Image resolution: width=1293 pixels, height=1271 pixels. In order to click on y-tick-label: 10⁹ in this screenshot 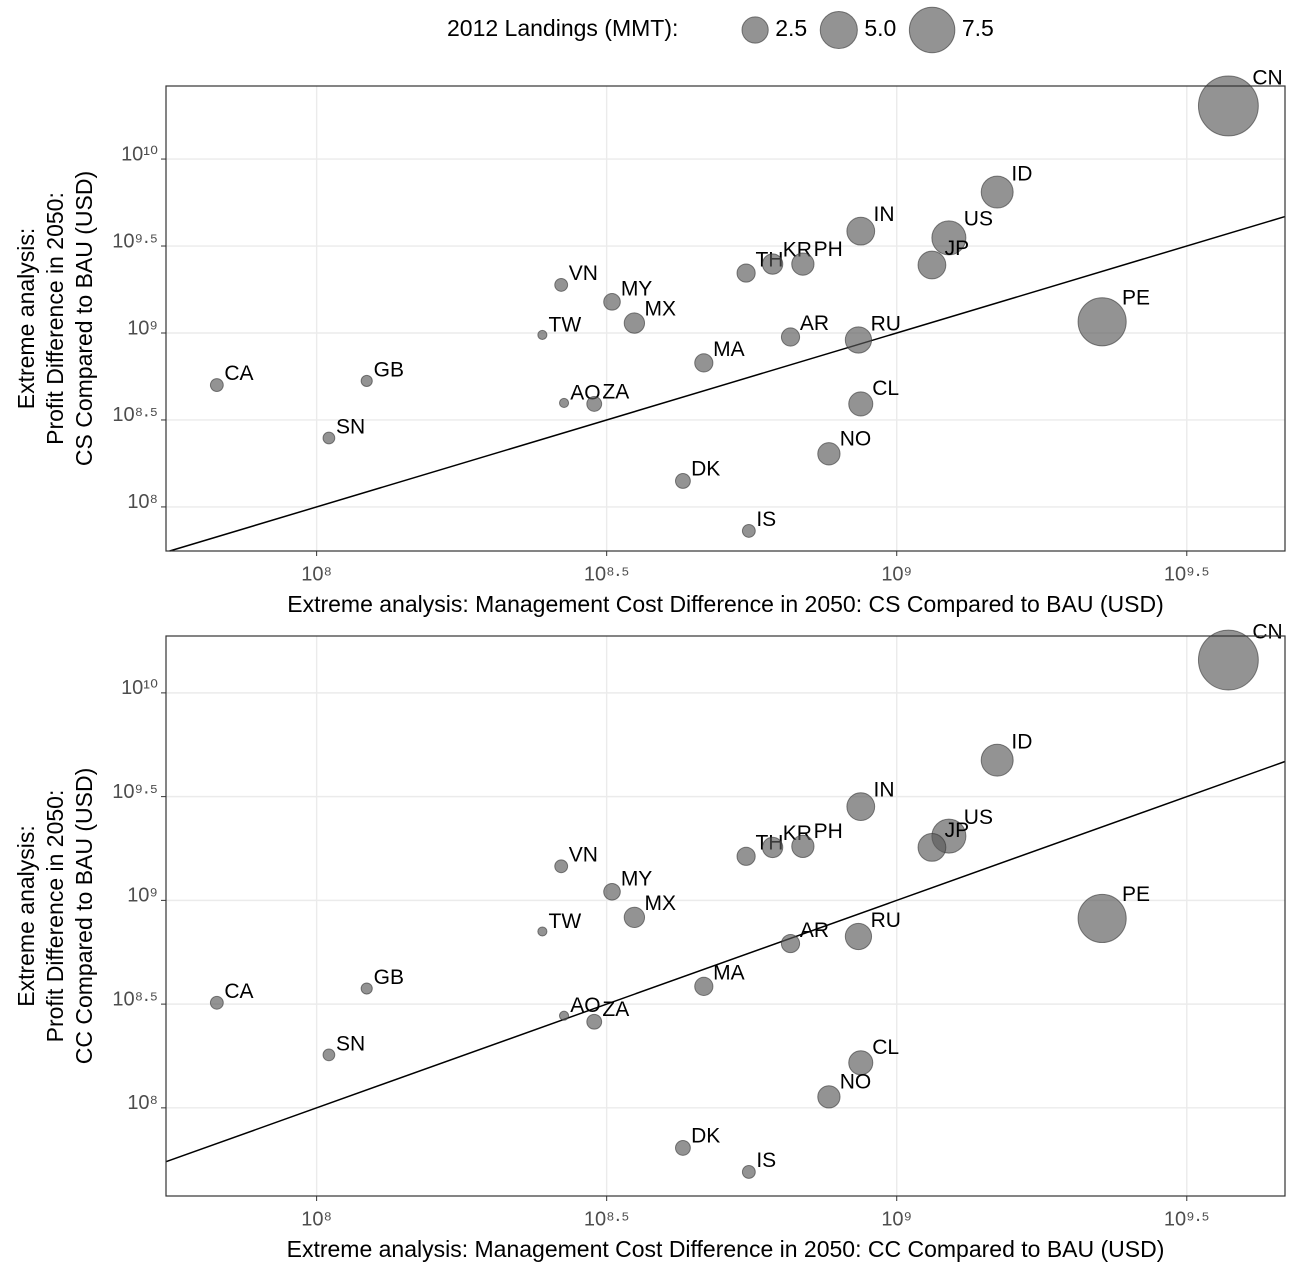, I will do `click(142, 328)`.